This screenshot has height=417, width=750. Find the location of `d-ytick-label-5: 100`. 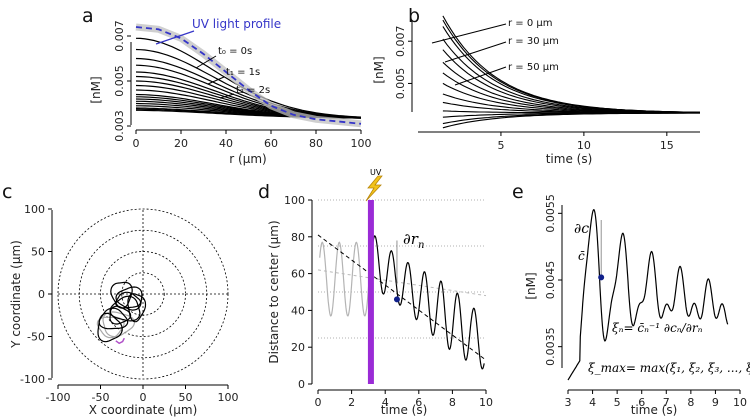

d-ytick-label-5: 100 is located at coordinates (294, 200).